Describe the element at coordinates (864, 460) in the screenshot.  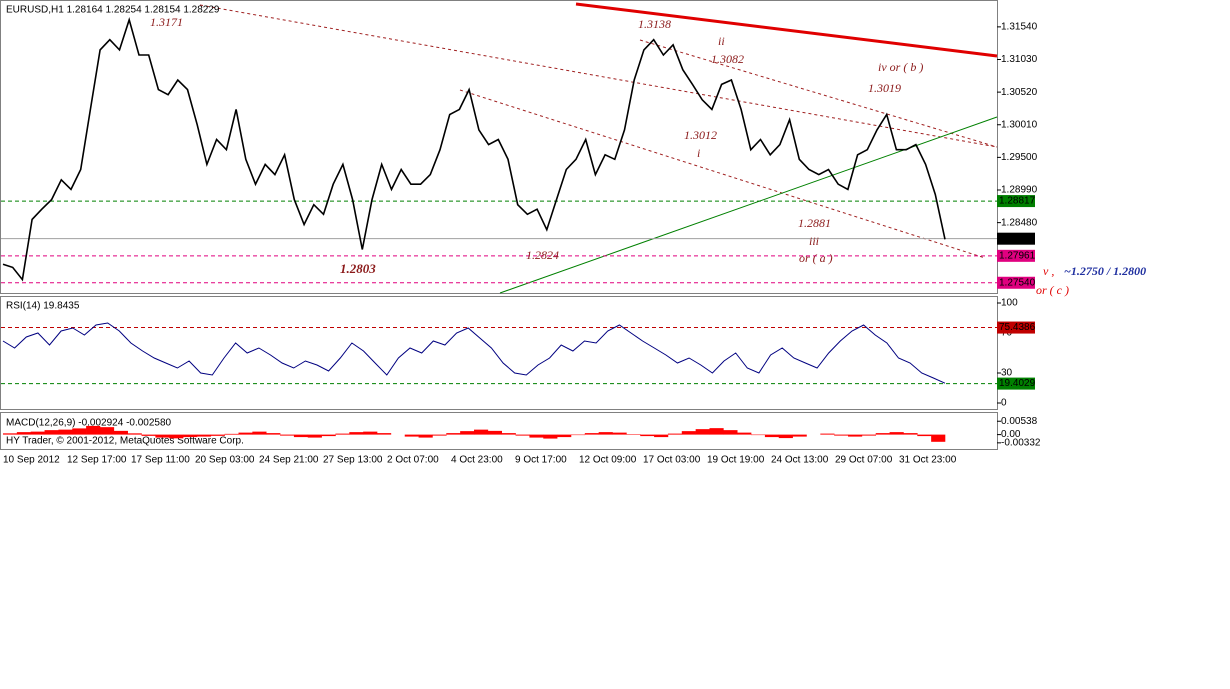
I see `x-tick-label: 29 Oct 07:00` at that location.